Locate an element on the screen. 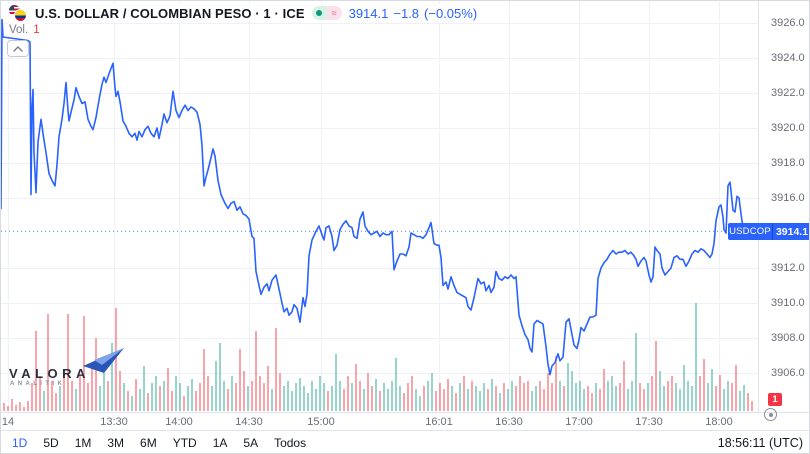  range-button-6m: 6M is located at coordinates (148, 442).